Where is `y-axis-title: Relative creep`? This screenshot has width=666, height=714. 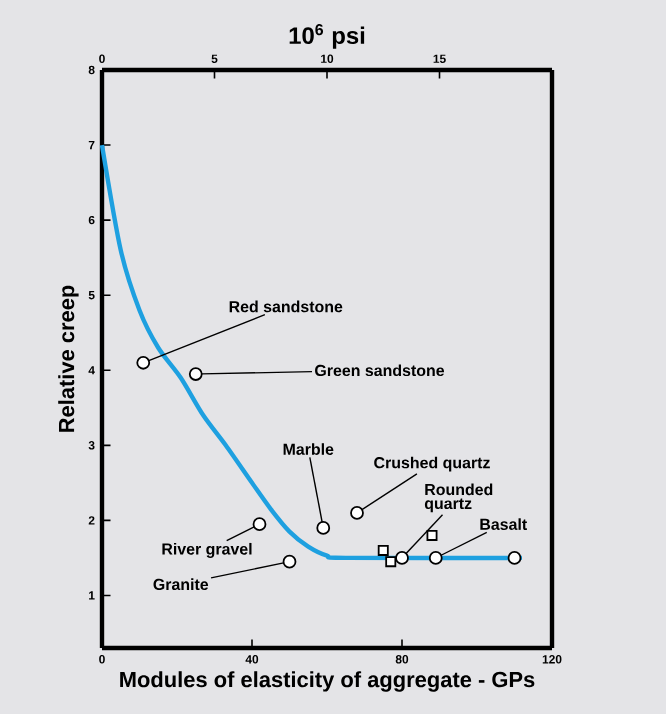
y-axis-title: Relative creep is located at coordinates (68, 358).